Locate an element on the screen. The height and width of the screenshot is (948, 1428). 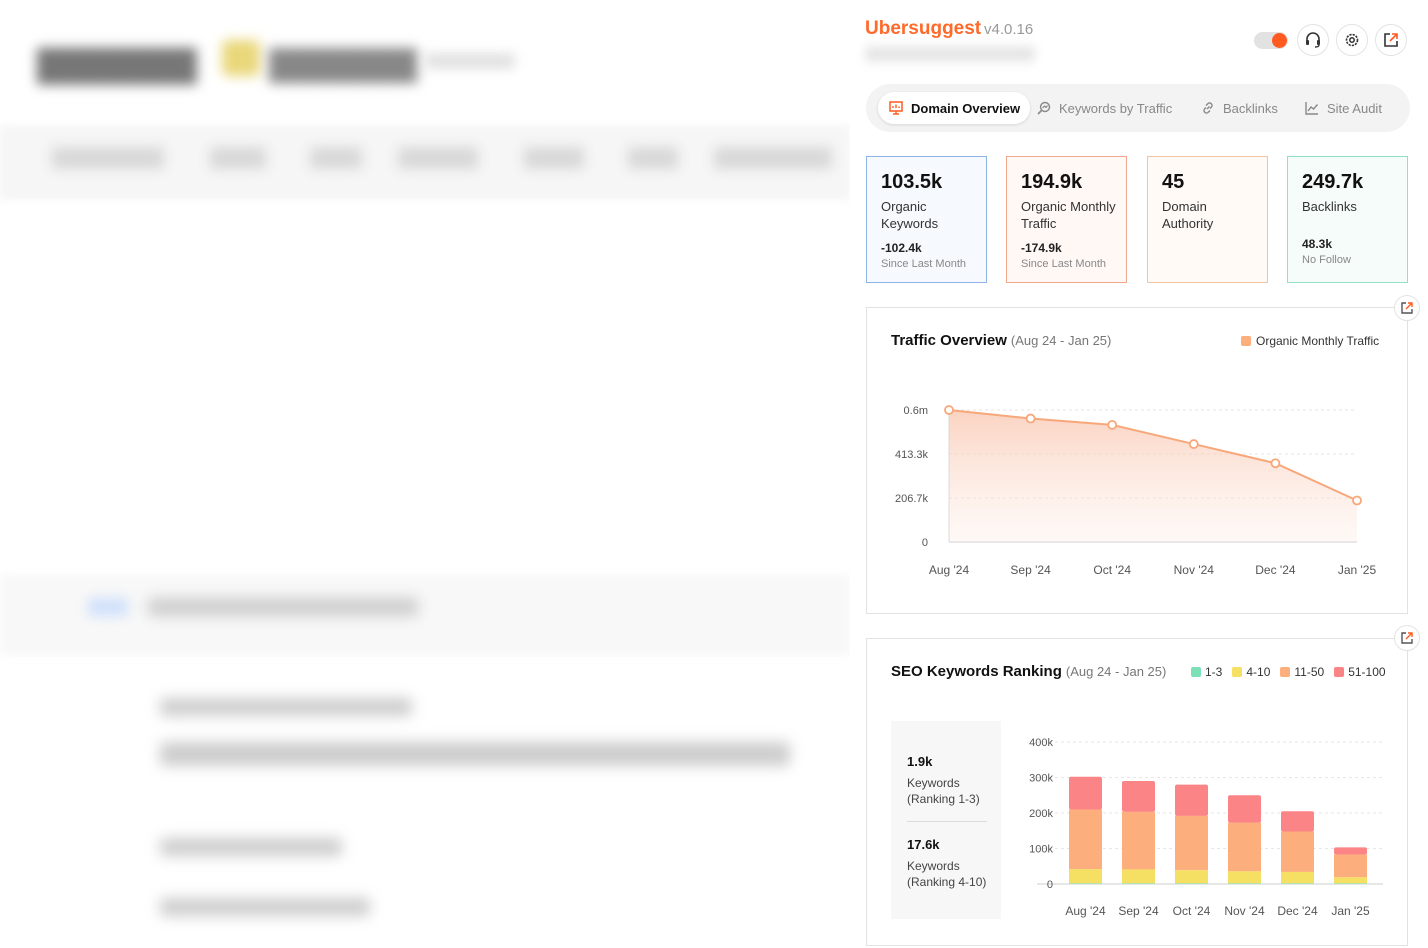
bg-tag is located at coordinates (108, 607).